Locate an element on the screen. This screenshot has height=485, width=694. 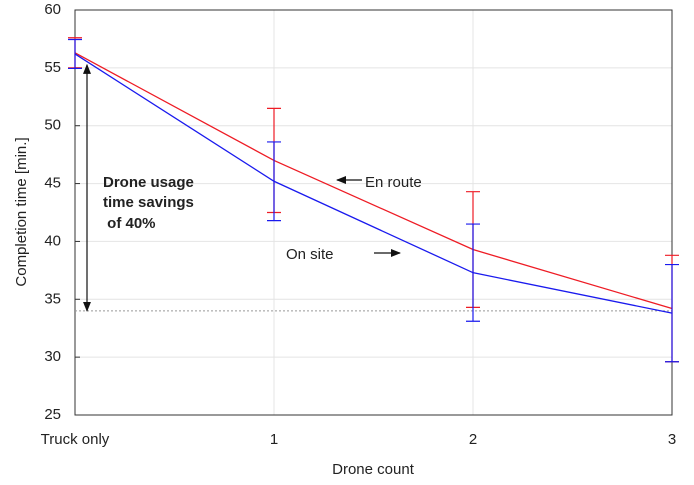
y-tick-label: 55 is located at coordinates (52, 67).